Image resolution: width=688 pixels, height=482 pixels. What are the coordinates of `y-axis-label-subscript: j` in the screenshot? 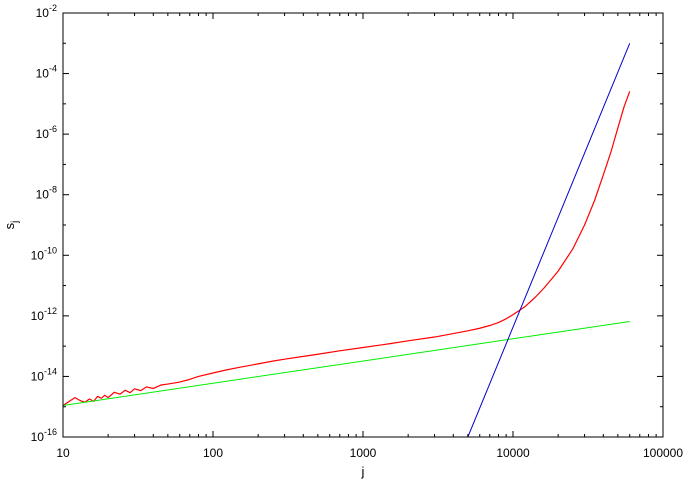 It's located at (15, 222).